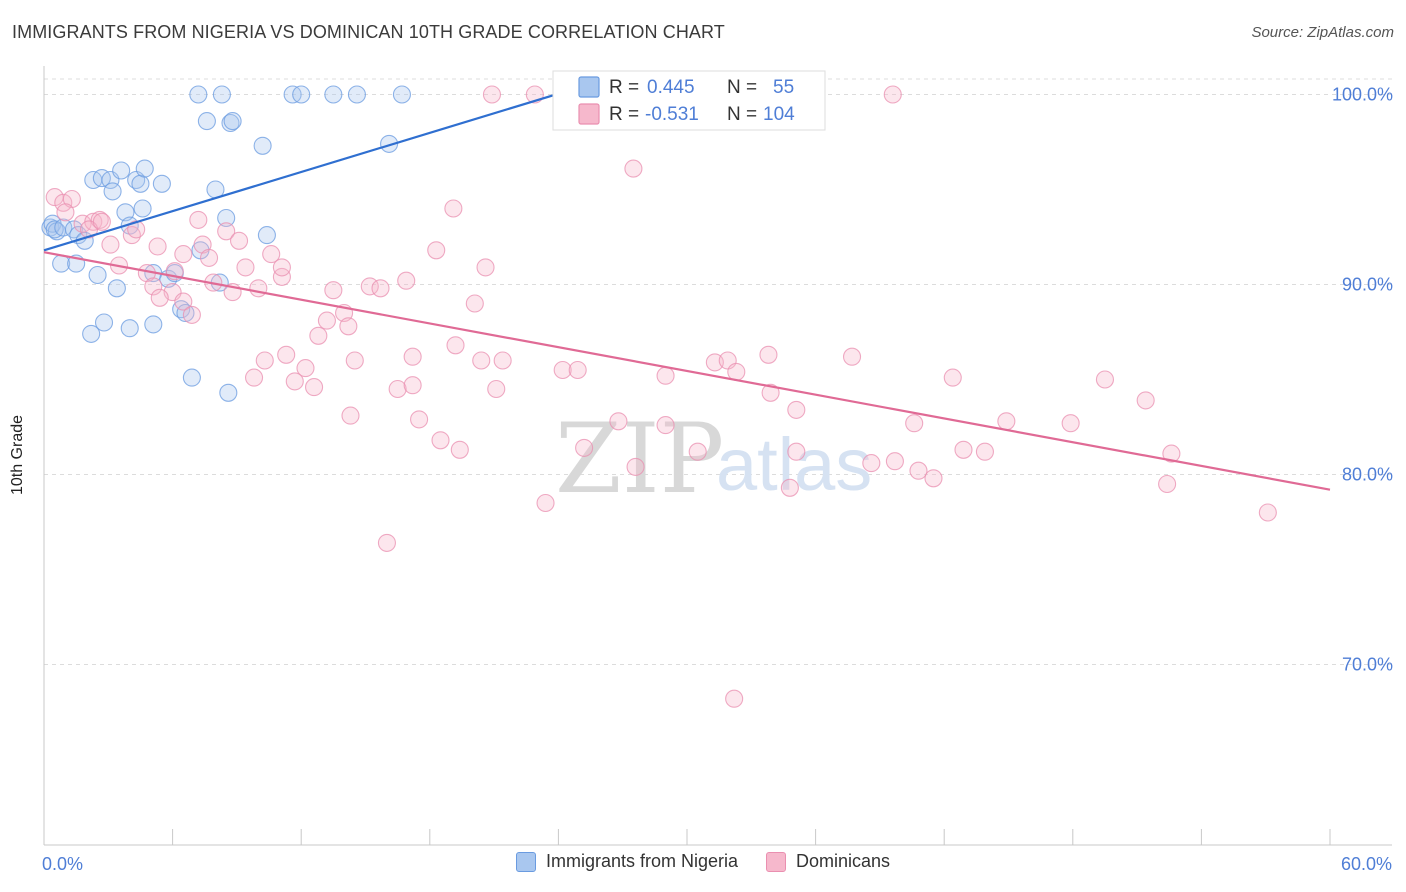 This screenshot has height=892, width=1406. I want to click on legend-swatch-nigeria, so click(589, 87).